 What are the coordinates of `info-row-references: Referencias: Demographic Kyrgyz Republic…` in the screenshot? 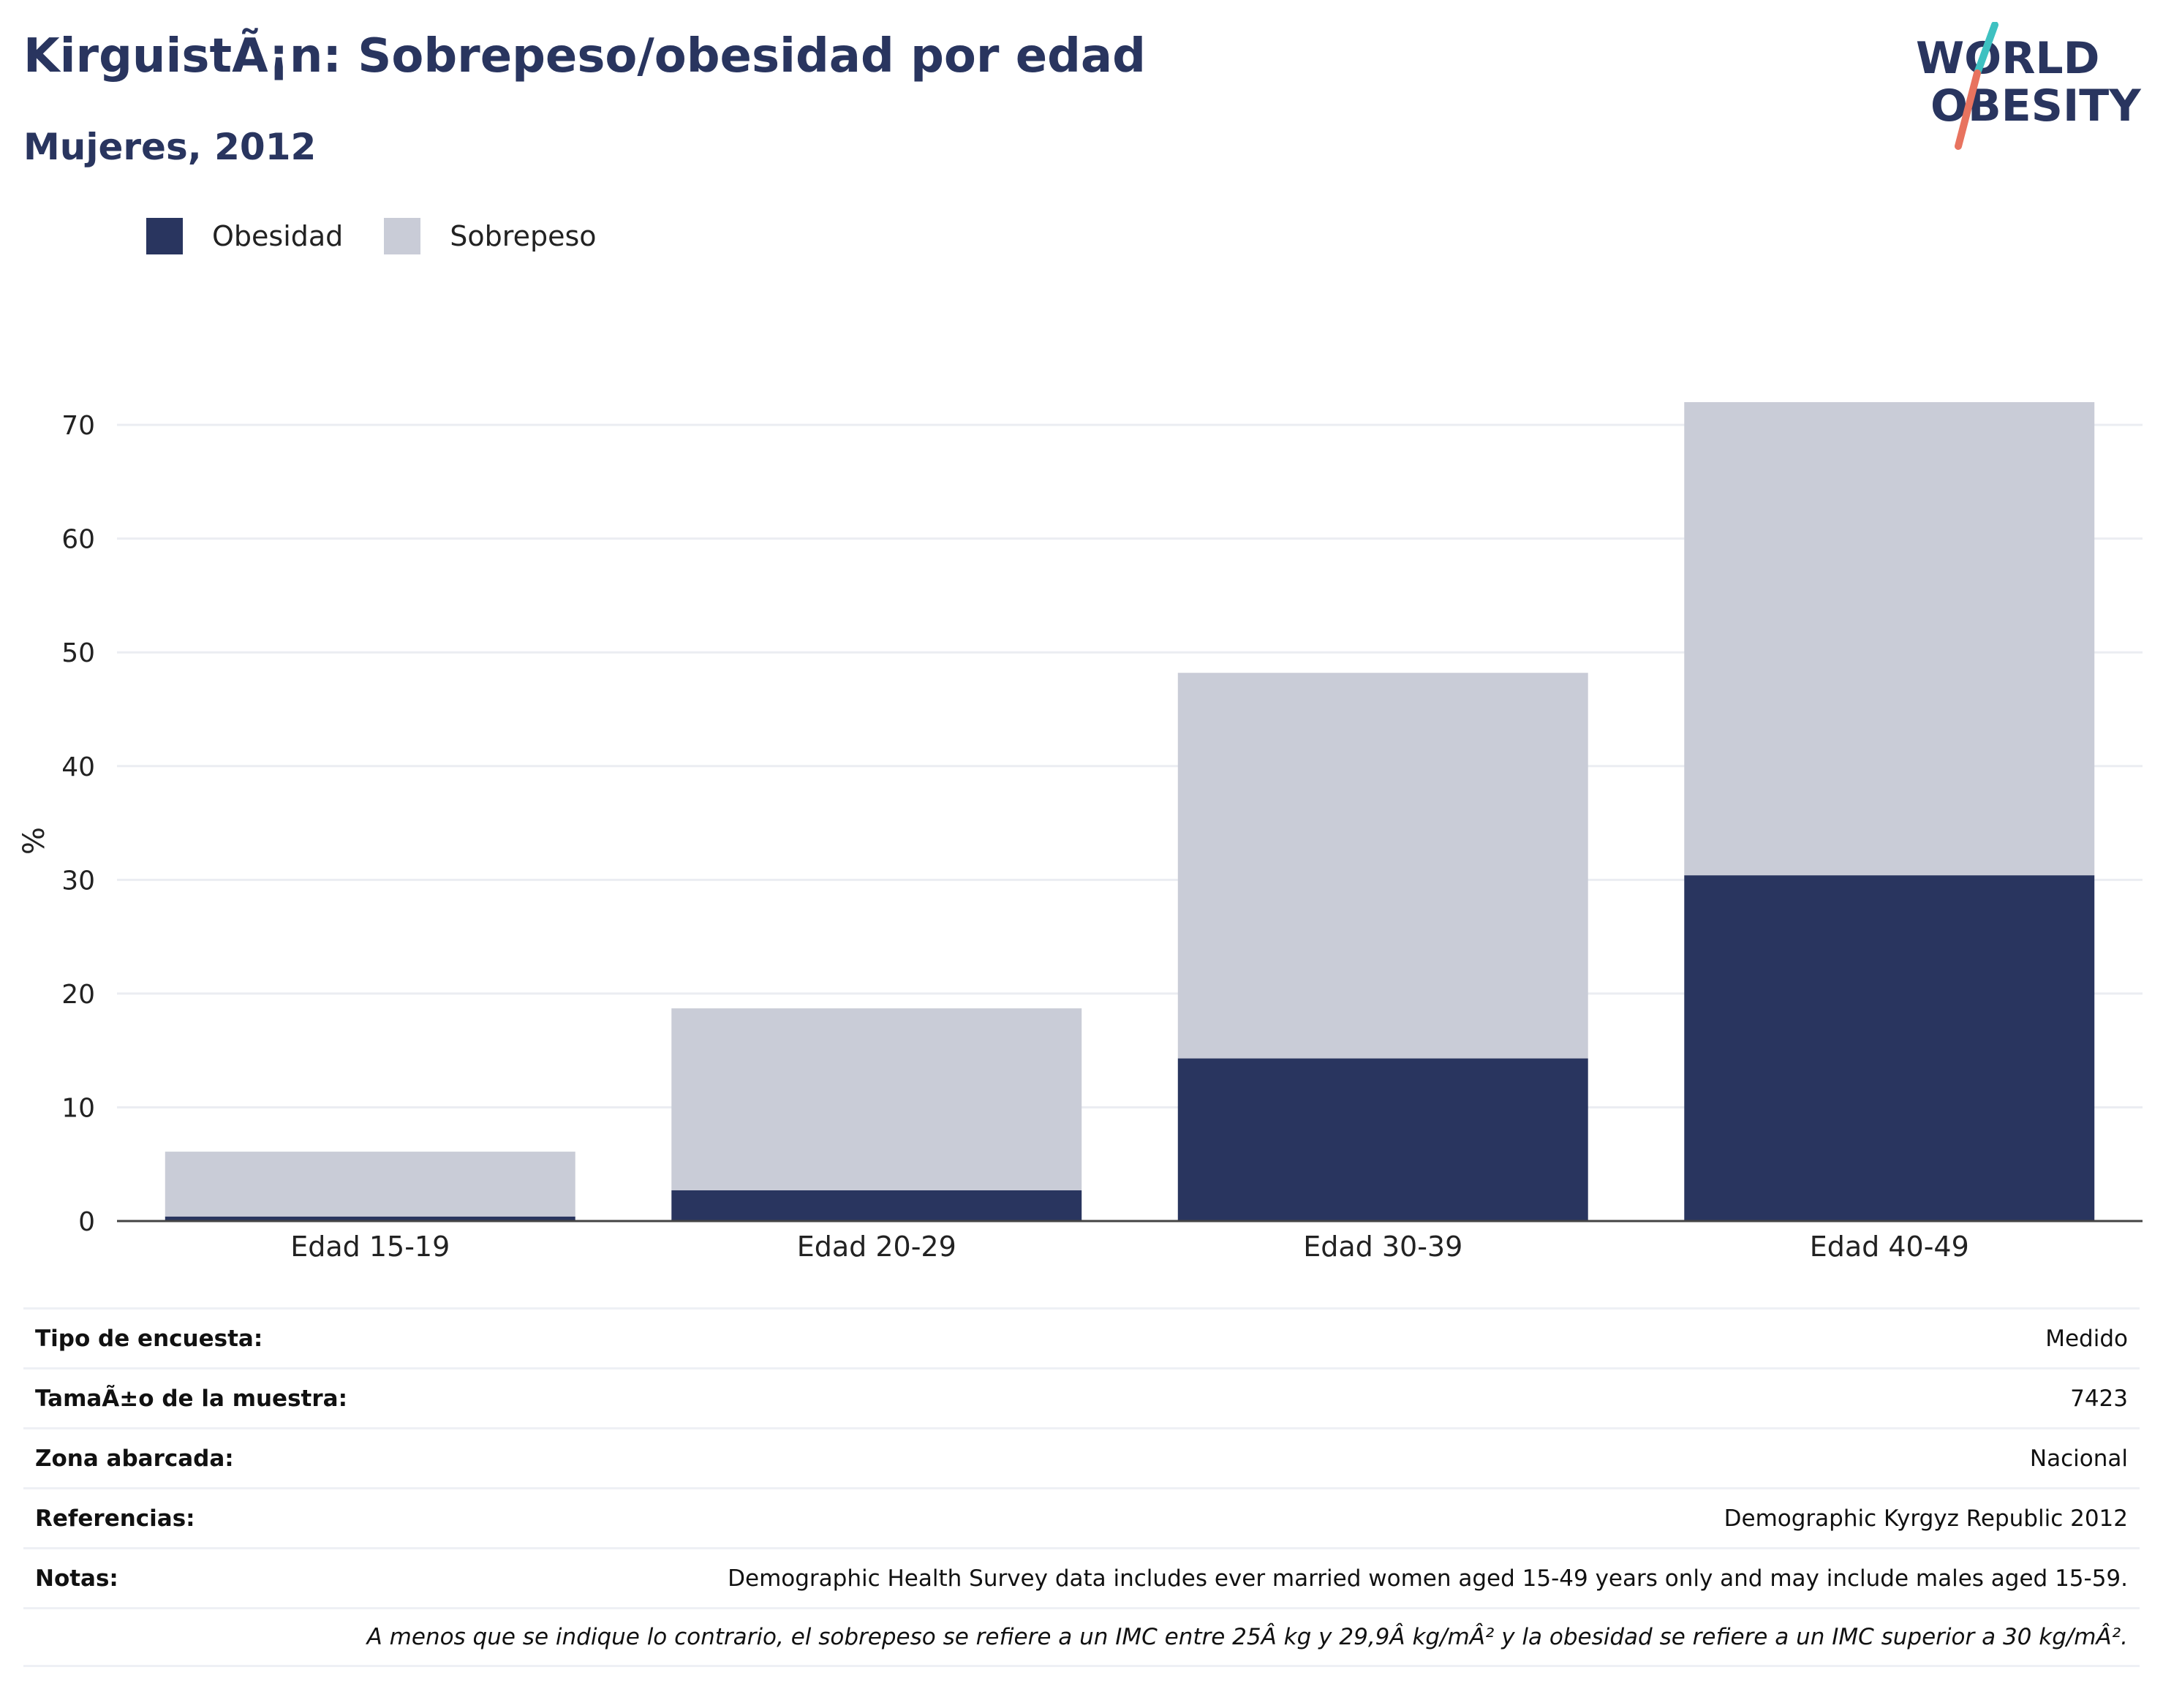 It's located at (1081, 1517).